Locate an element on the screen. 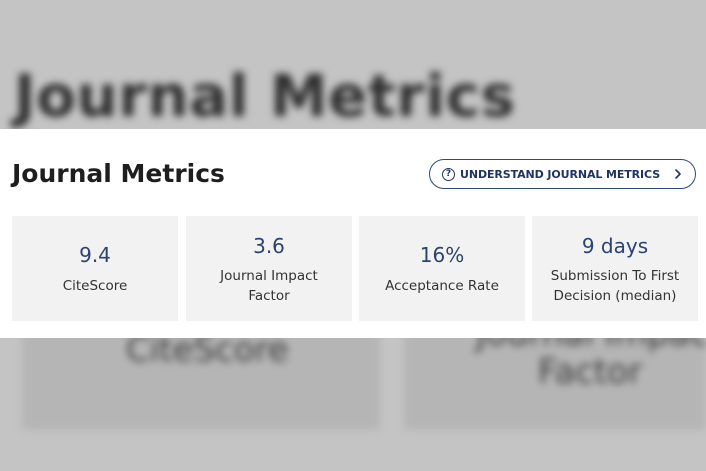 The image size is (706, 471). metric-label: Journal Impact Factor is located at coordinates (269, 286).